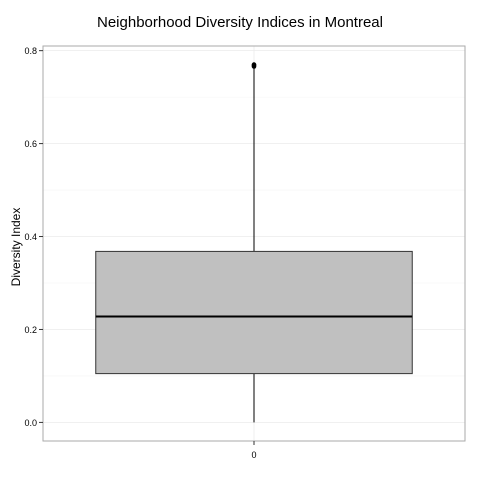  I want to click on y-tick-label: 0.0, so click(30, 423).